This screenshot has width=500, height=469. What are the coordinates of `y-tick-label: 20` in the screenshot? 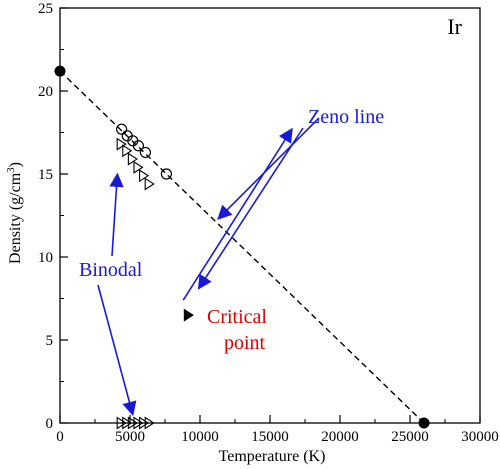 It's located at (45, 92).